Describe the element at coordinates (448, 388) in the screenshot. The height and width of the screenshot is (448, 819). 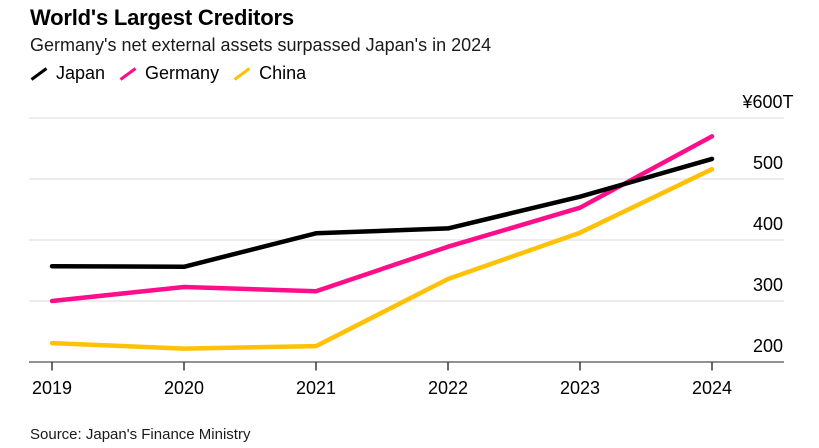
I see `x-label-2022: 2022` at that location.